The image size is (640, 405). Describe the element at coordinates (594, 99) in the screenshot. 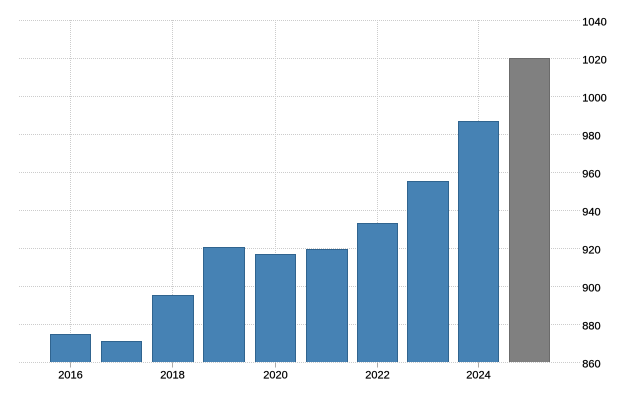

I see `svg-text: 1000` at that location.